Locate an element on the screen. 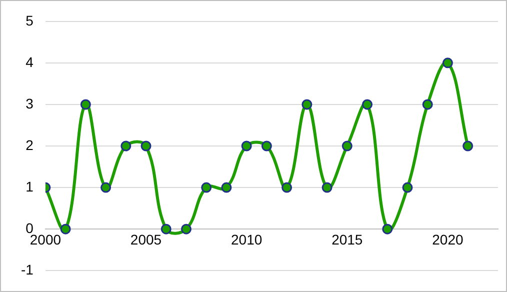 The height and width of the screenshot is (292, 507). x-tick-label: 2020 is located at coordinates (448, 239).